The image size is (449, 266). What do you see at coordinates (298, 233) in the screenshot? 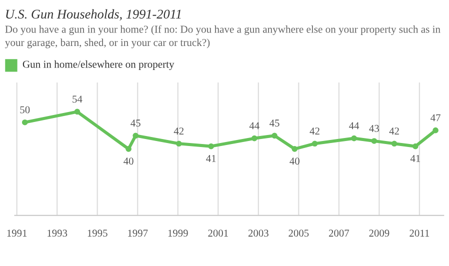
I see `x-tick-label: 2005` at bounding box center [298, 233].